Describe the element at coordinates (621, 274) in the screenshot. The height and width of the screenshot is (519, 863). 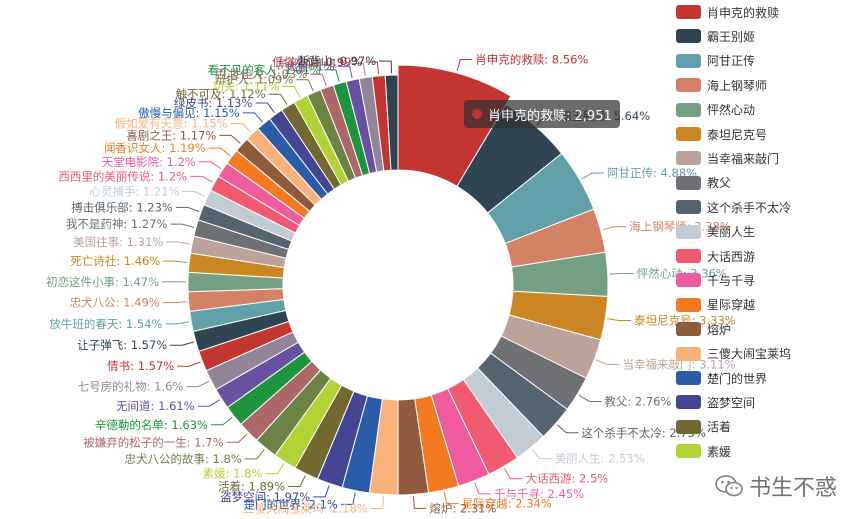
I see `label-line-怦然心动` at that location.